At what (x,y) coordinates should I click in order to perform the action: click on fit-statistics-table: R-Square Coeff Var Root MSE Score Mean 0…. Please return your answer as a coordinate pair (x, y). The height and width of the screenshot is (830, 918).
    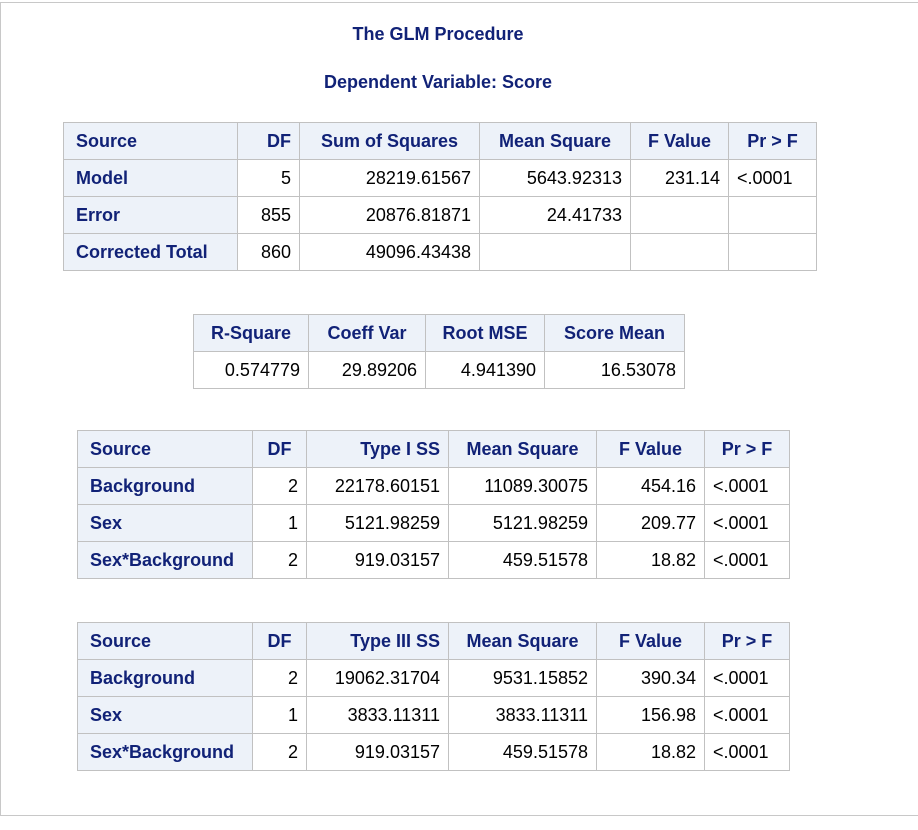
    Looking at the image, I should click on (439, 351).